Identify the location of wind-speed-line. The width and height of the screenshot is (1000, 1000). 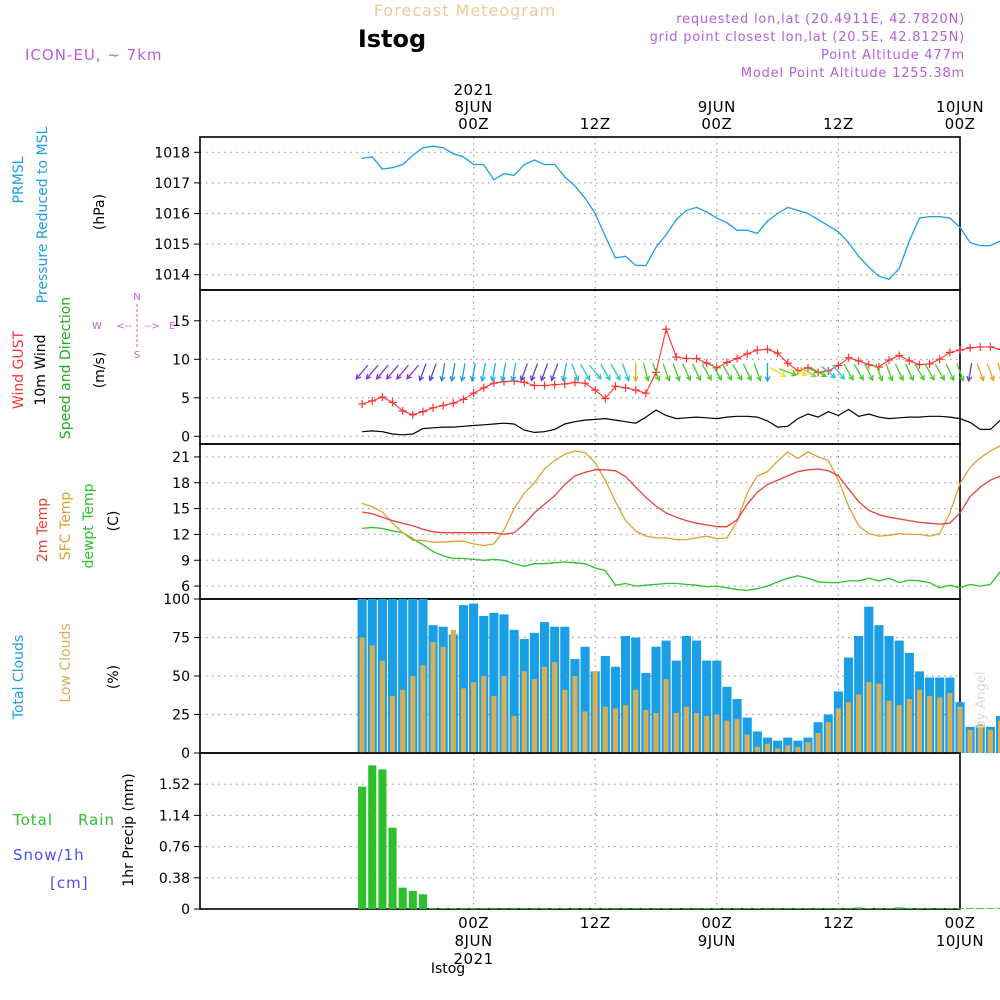
(681, 422).